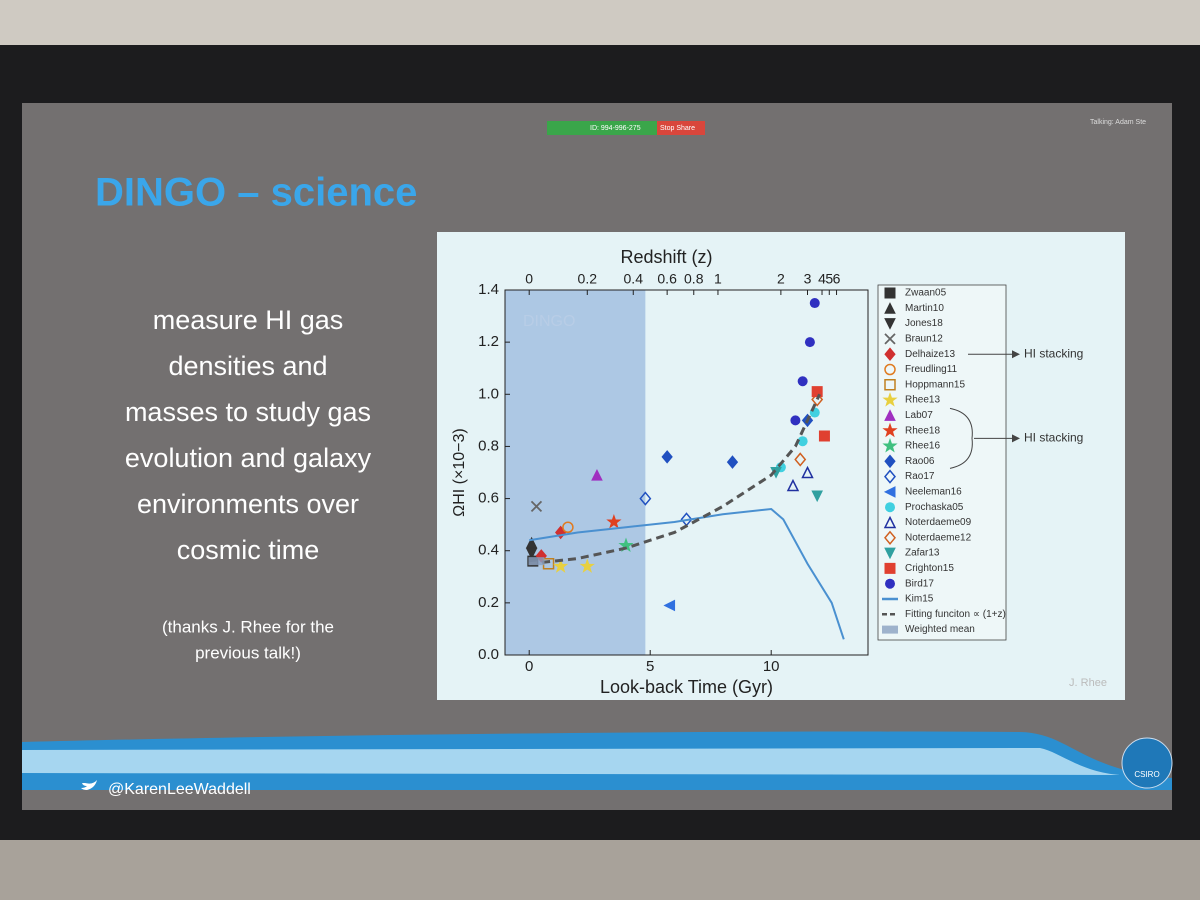  I want to click on x-axis-label: Look-back Time (Gyr), so click(686, 687).